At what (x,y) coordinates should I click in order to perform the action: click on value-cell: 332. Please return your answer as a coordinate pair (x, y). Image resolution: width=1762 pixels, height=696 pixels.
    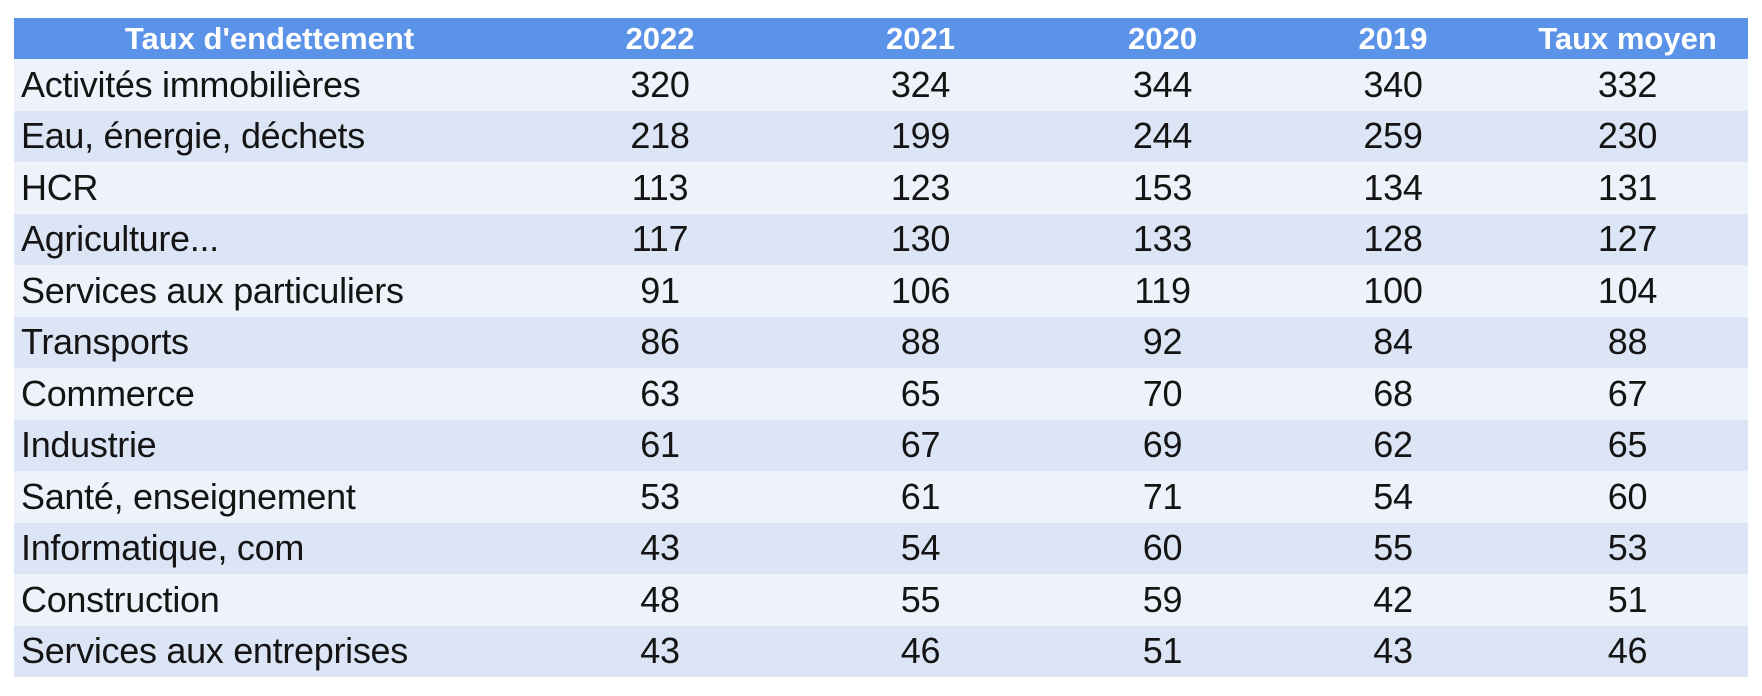
    Looking at the image, I should click on (1627, 84).